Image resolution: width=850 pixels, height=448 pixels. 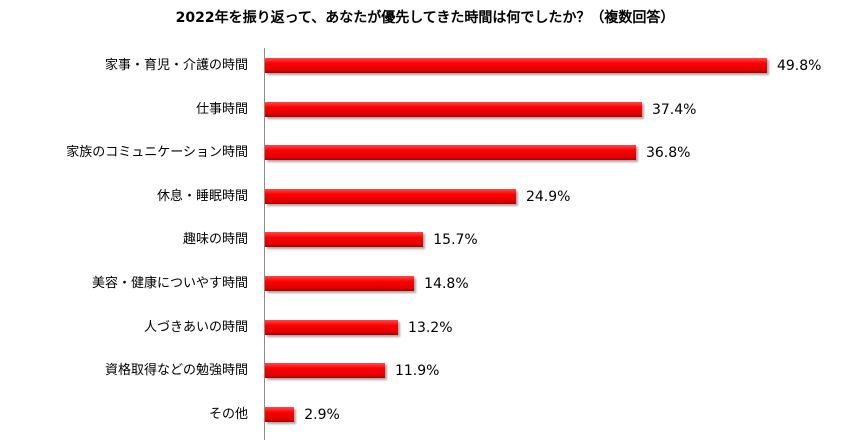 I want to click on bar-row: 人づきあいの時間 13.2%, so click(x=425, y=328).